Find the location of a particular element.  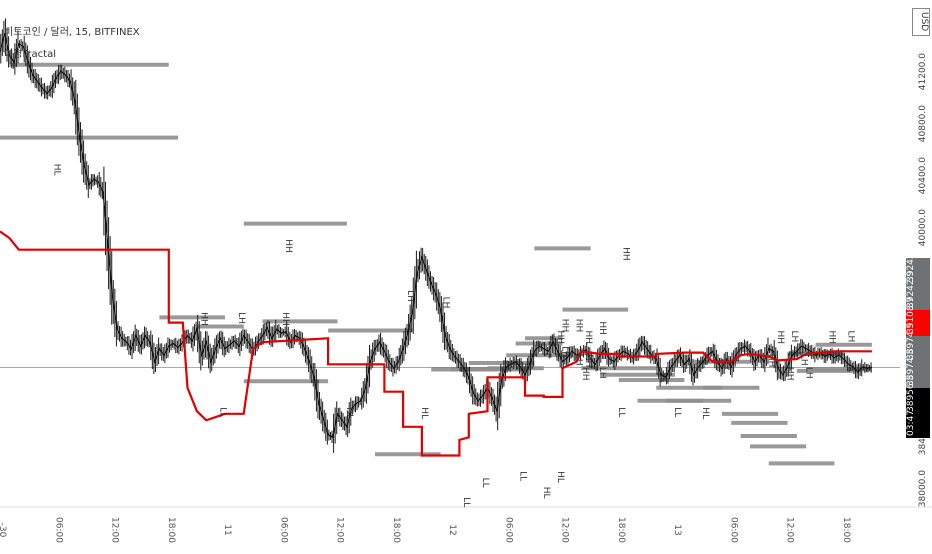

time-axis-label: 13 is located at coordinates (677, 529).